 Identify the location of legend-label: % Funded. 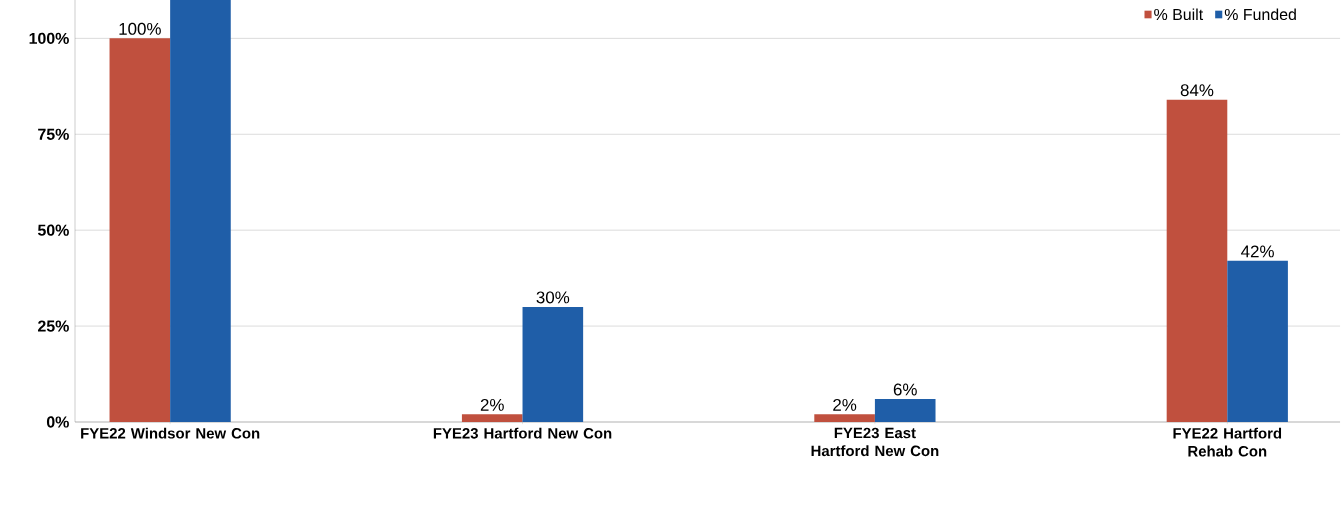
(1260, 14).